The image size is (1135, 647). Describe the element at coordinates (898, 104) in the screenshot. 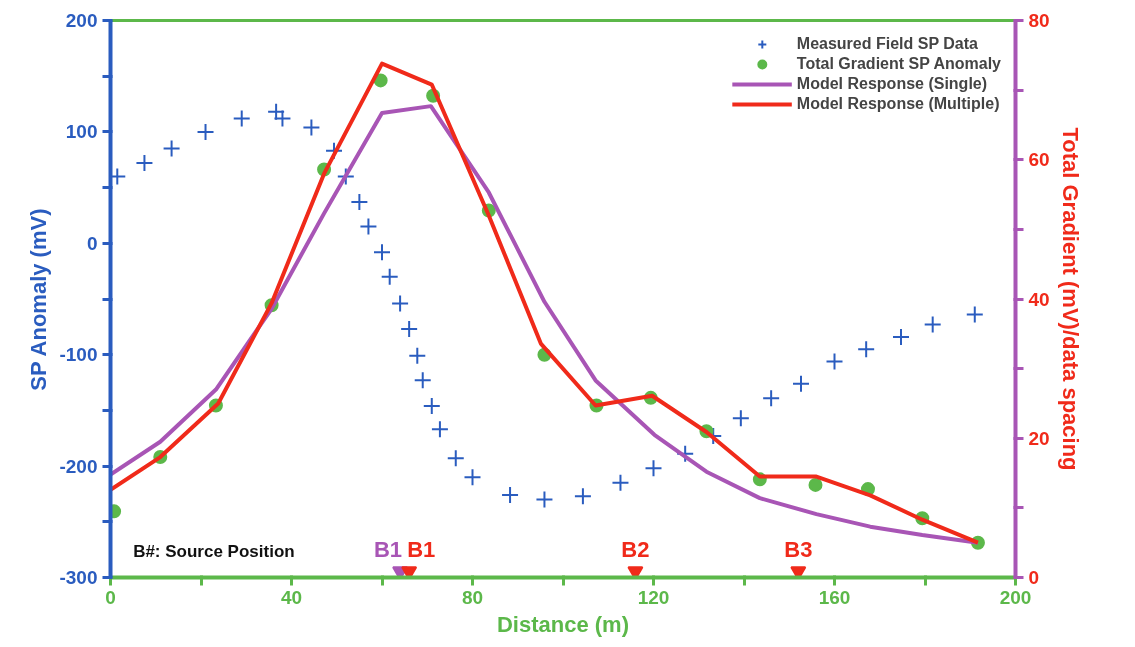

I see `legend-label: Model Response (Multiple)` at that location.